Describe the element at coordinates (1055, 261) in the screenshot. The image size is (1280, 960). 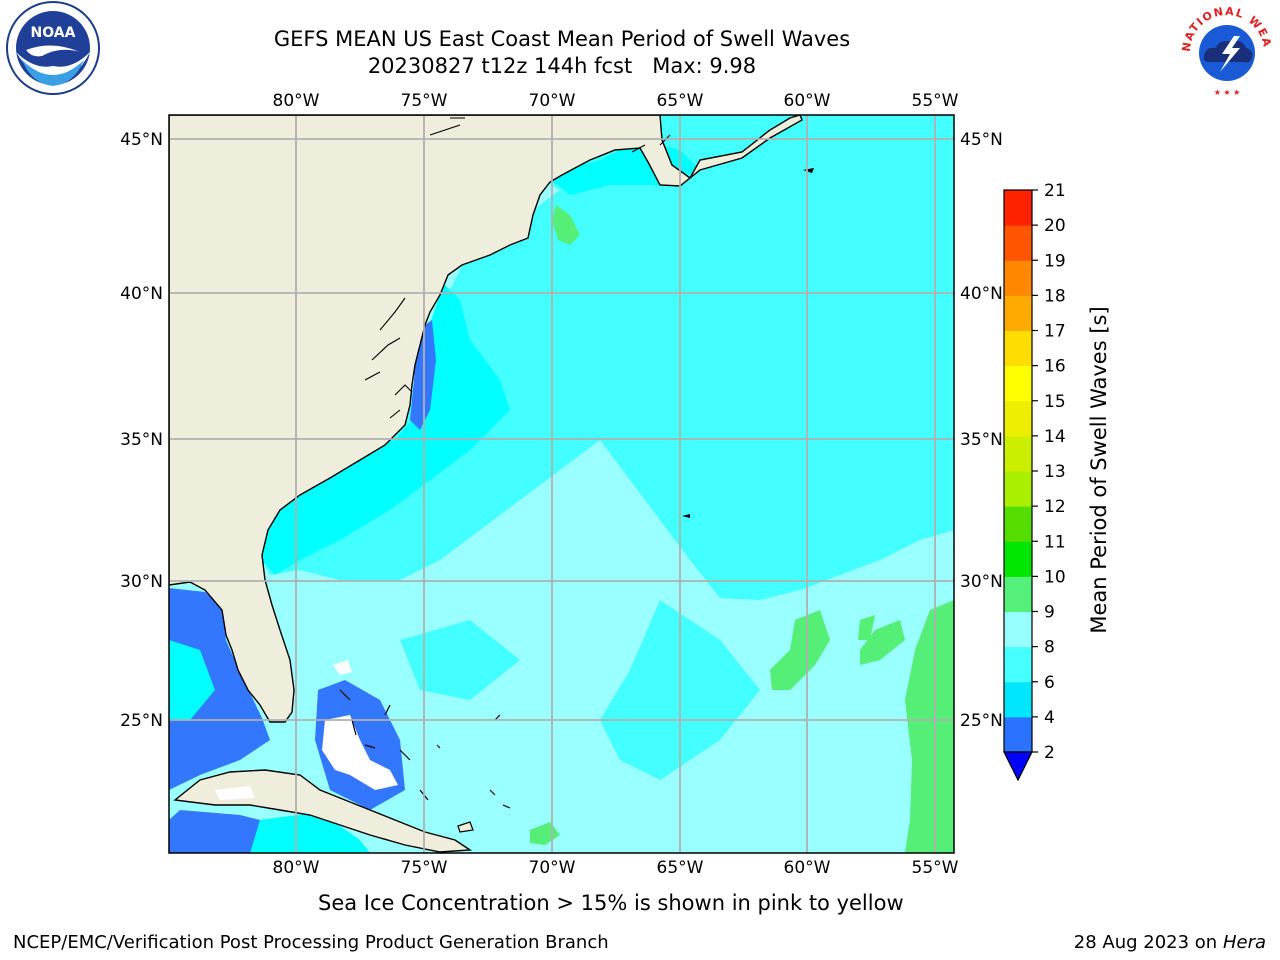
I see `colorbar-tick-label: 19` at that location.